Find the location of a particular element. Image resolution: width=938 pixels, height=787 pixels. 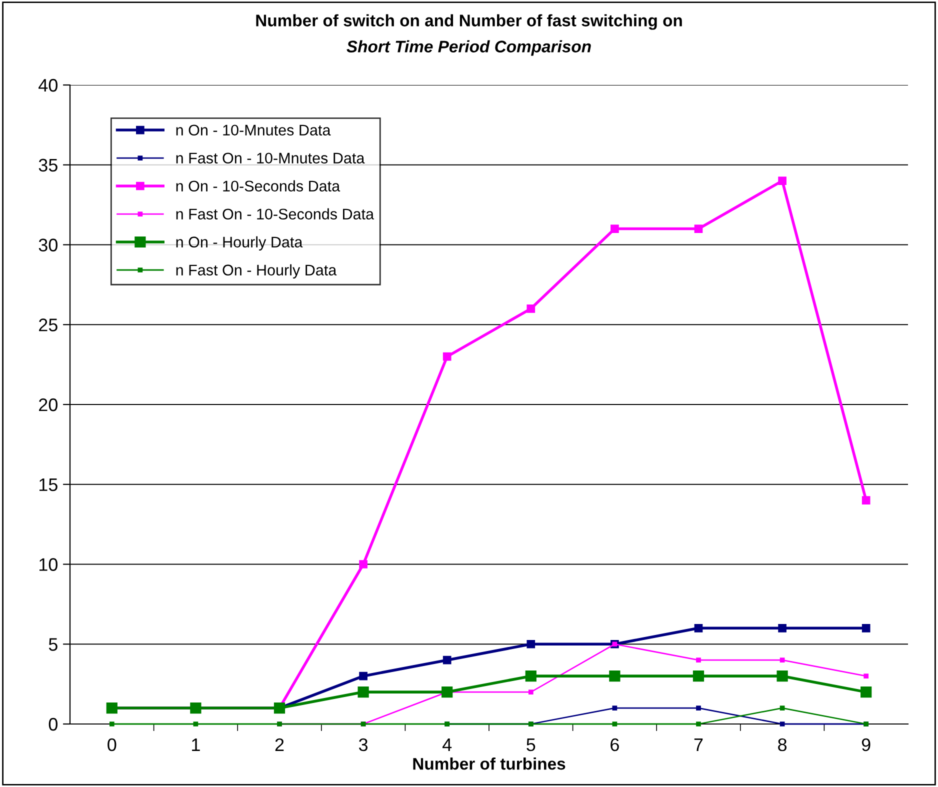

x-tick-label: 5 is located at coordinates (531, 745).